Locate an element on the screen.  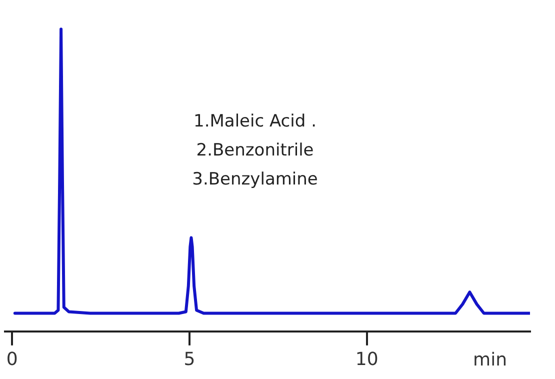
x-tick-label: 5 is located at coordinates (190, 359).